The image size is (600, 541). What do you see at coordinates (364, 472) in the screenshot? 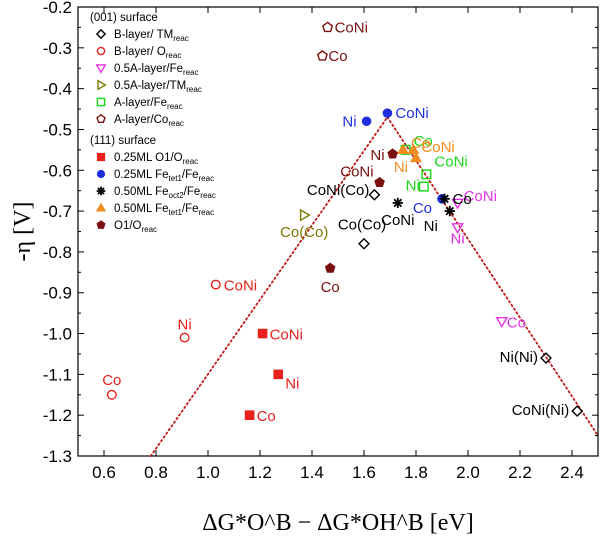
I see `x-tick-label: 1.6` at bounding box center [364, 472].